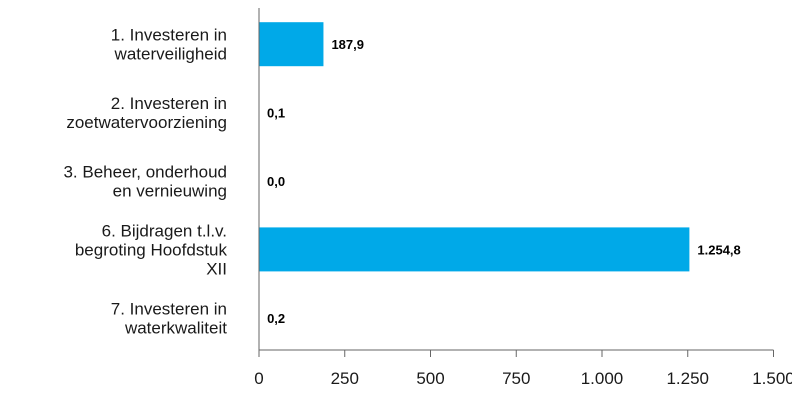  Describe the element at coordinates (276, 318) in the screenshot. I see `value-label: 0,2` at that location.